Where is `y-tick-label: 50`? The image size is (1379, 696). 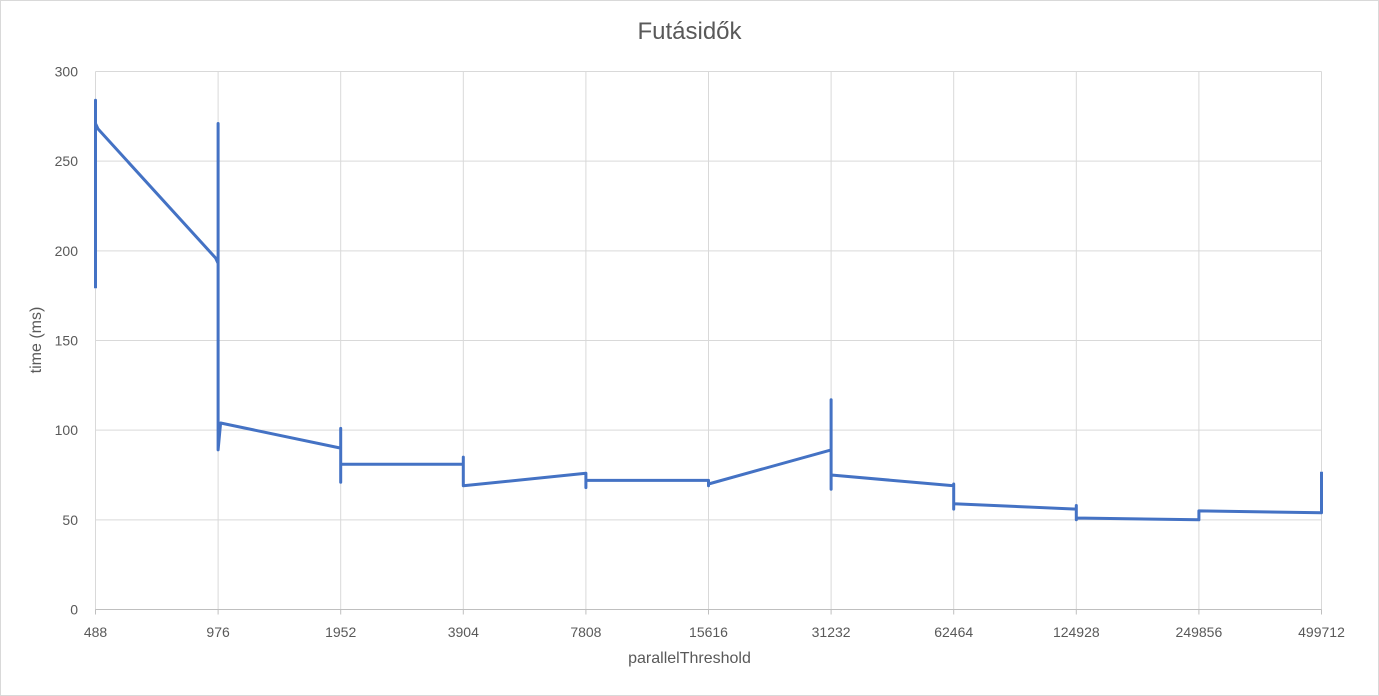
y-tick-label: 50 is located at coordinates (70, 520).